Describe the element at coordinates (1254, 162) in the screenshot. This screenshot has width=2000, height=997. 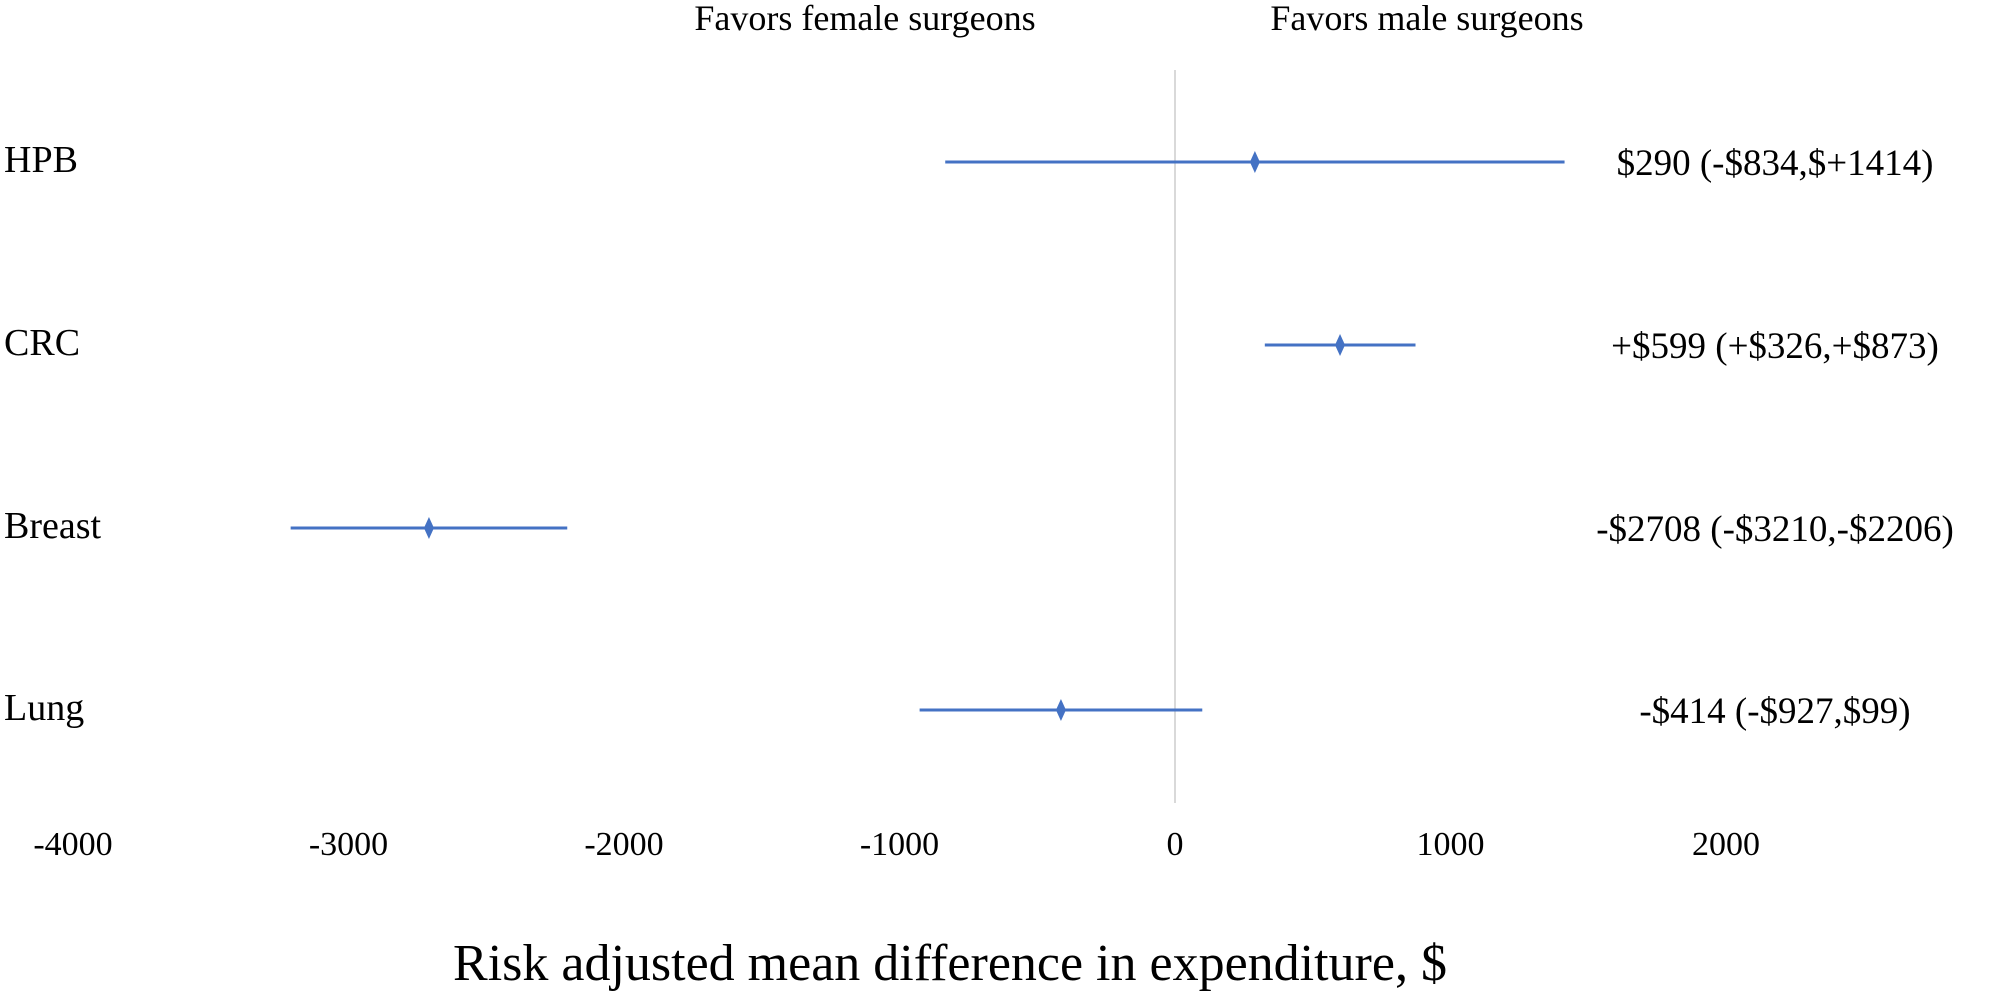
I see `estimate-marker-hpb` at that location.